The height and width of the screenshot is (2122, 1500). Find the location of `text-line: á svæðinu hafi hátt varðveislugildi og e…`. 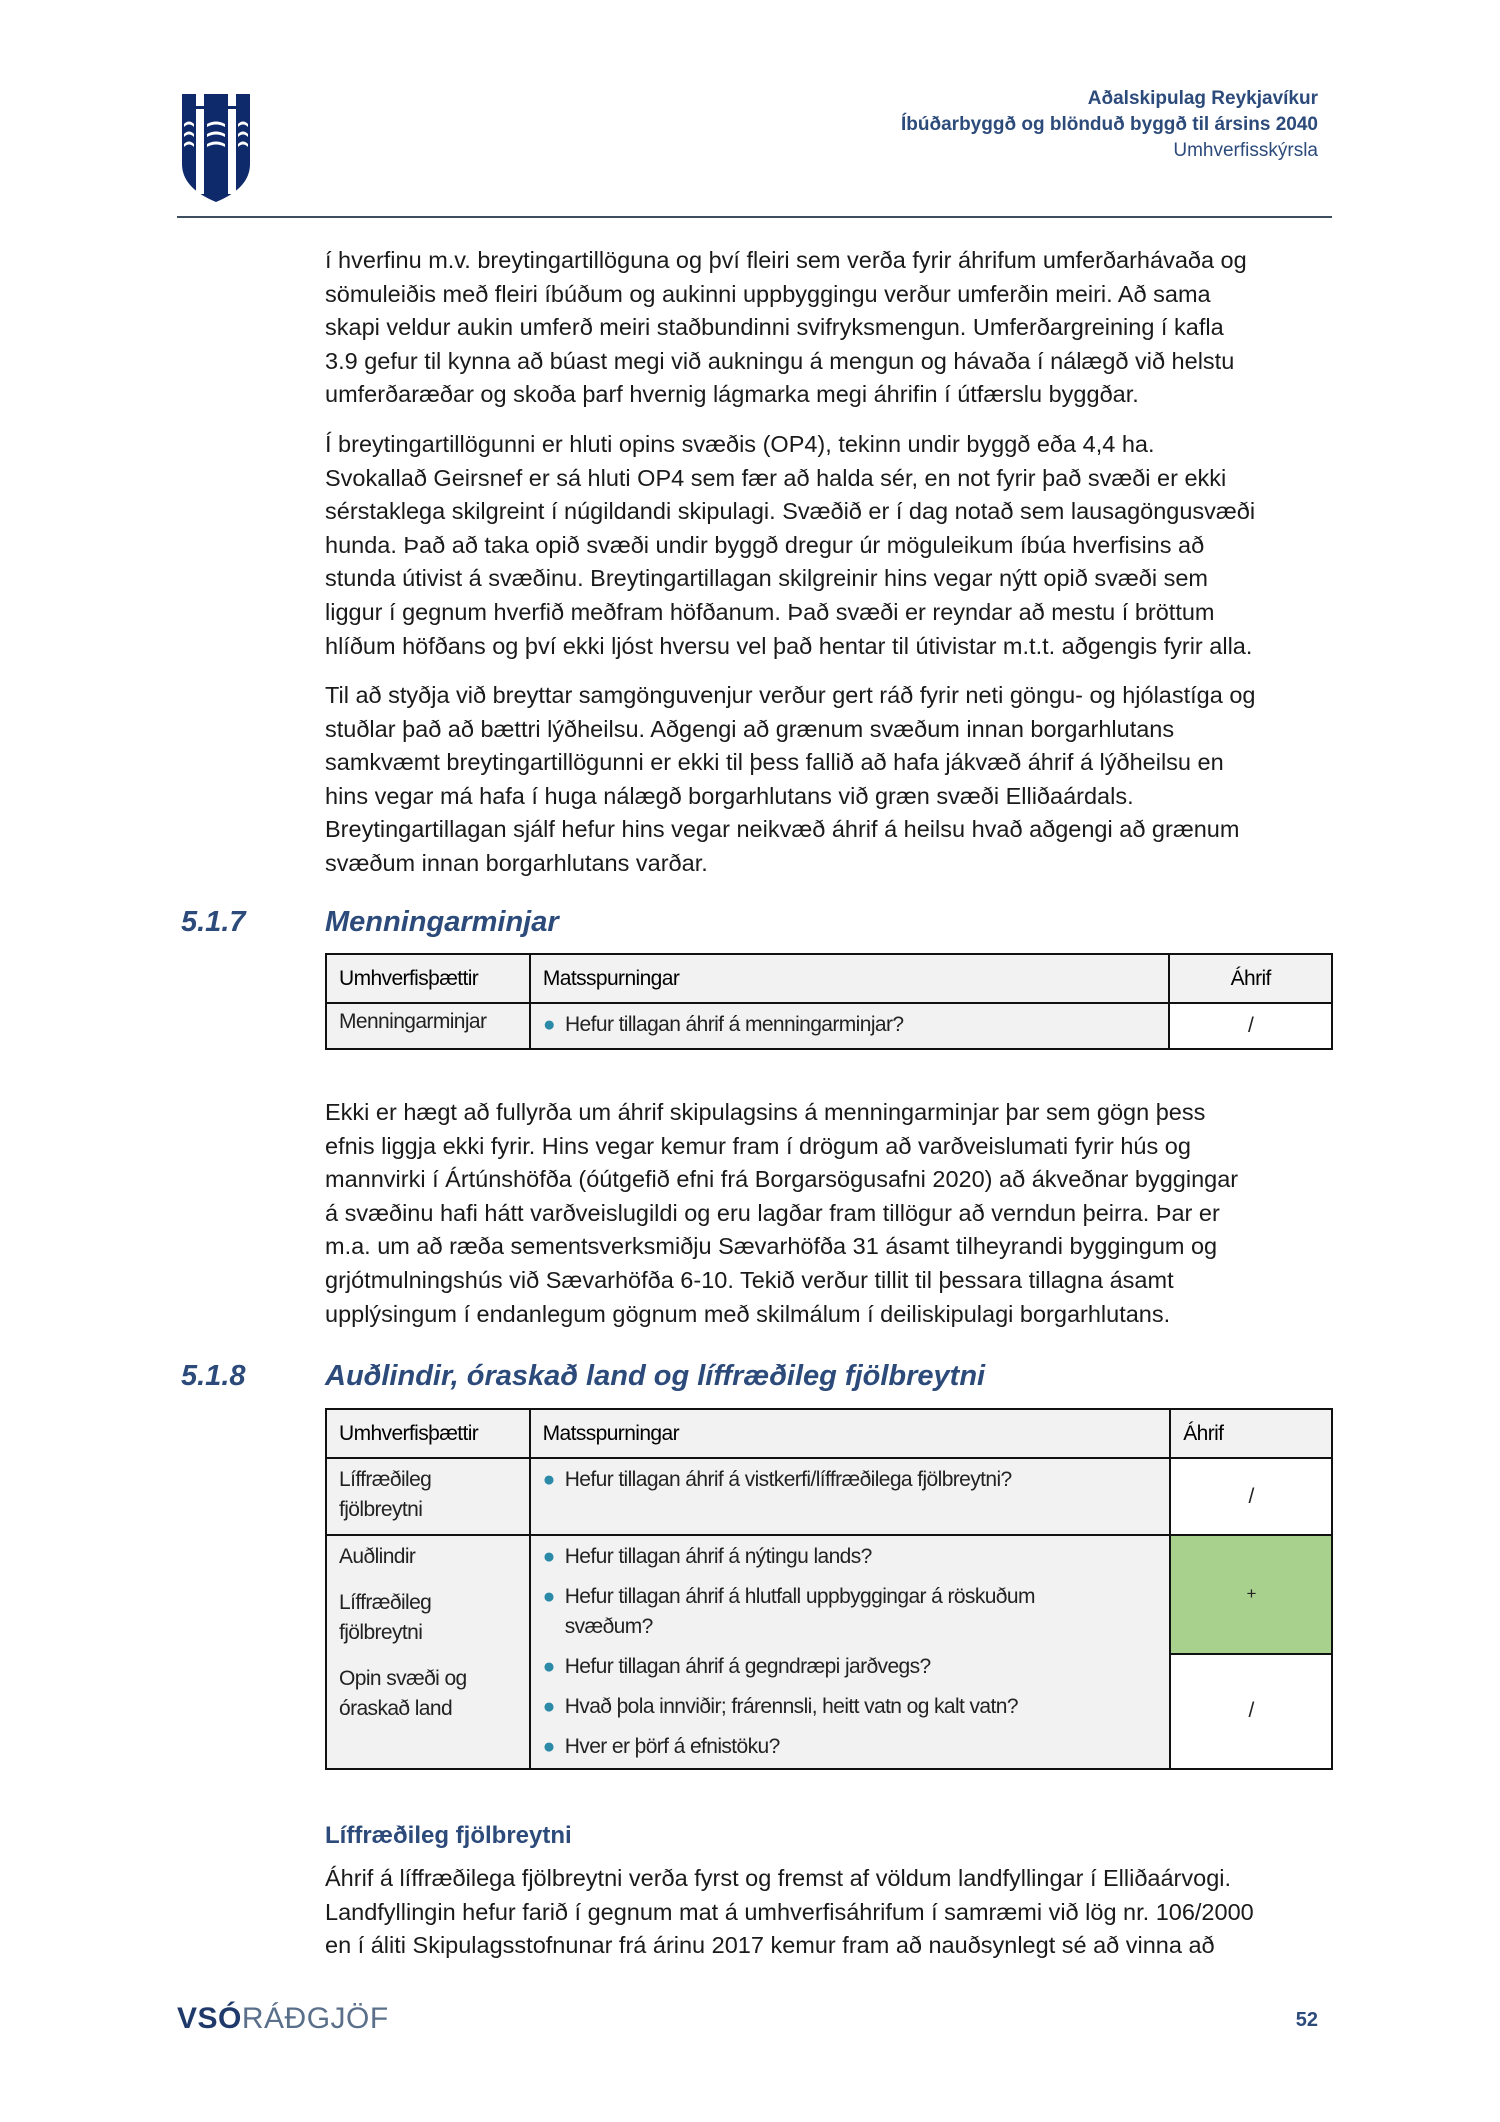

text-line: á svæðinu hafi hátt varðveislugildi og e… is located at coordinates (772, 1212).